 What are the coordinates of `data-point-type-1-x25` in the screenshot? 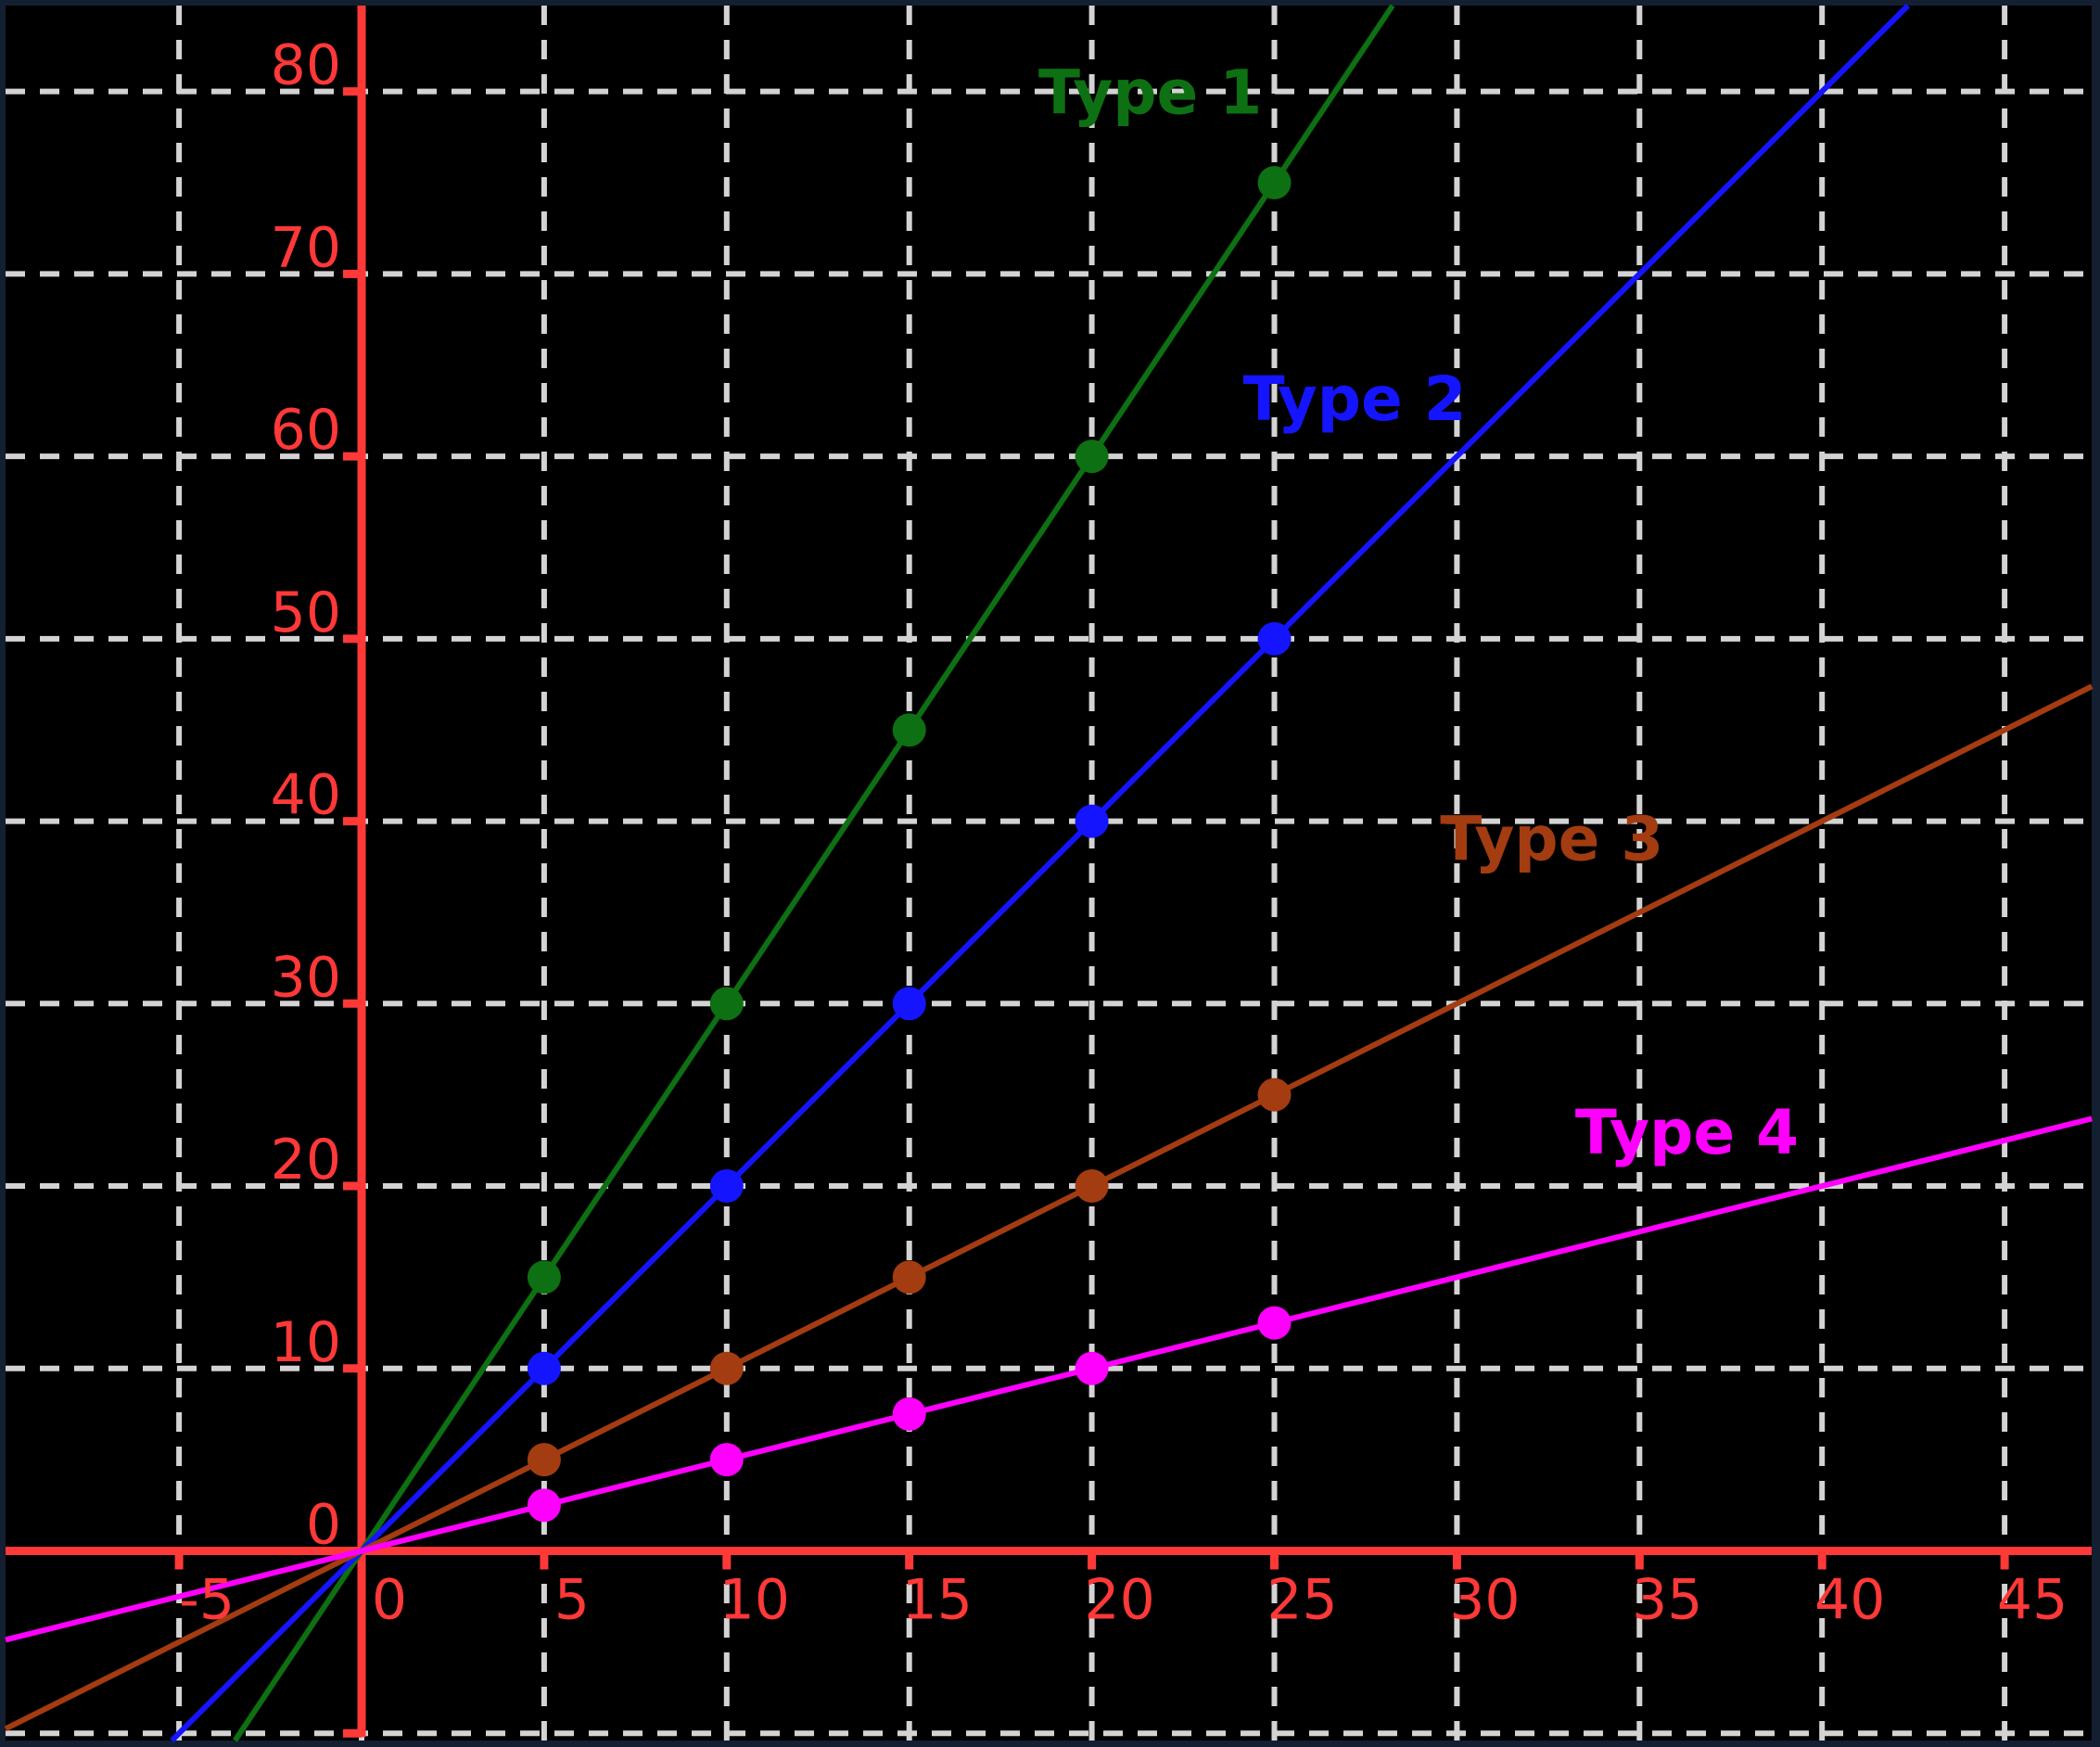 It's located at (1274, 183).